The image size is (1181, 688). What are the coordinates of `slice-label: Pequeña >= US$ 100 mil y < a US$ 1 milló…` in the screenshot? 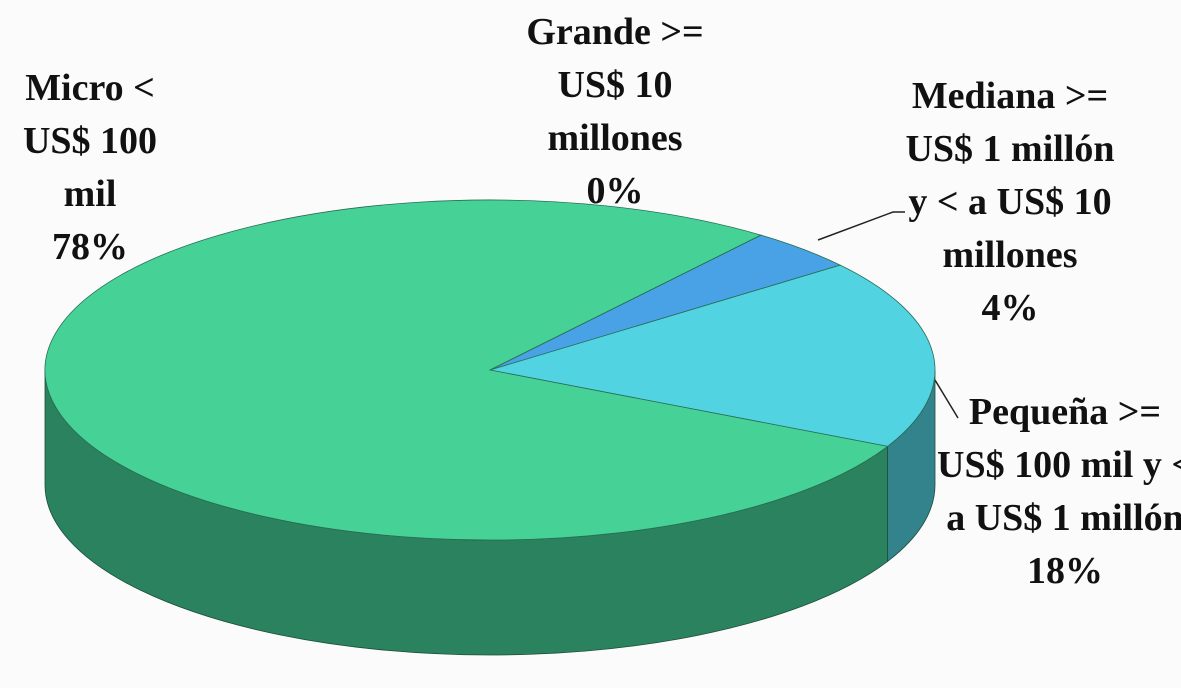 It's located at (1058, 492).